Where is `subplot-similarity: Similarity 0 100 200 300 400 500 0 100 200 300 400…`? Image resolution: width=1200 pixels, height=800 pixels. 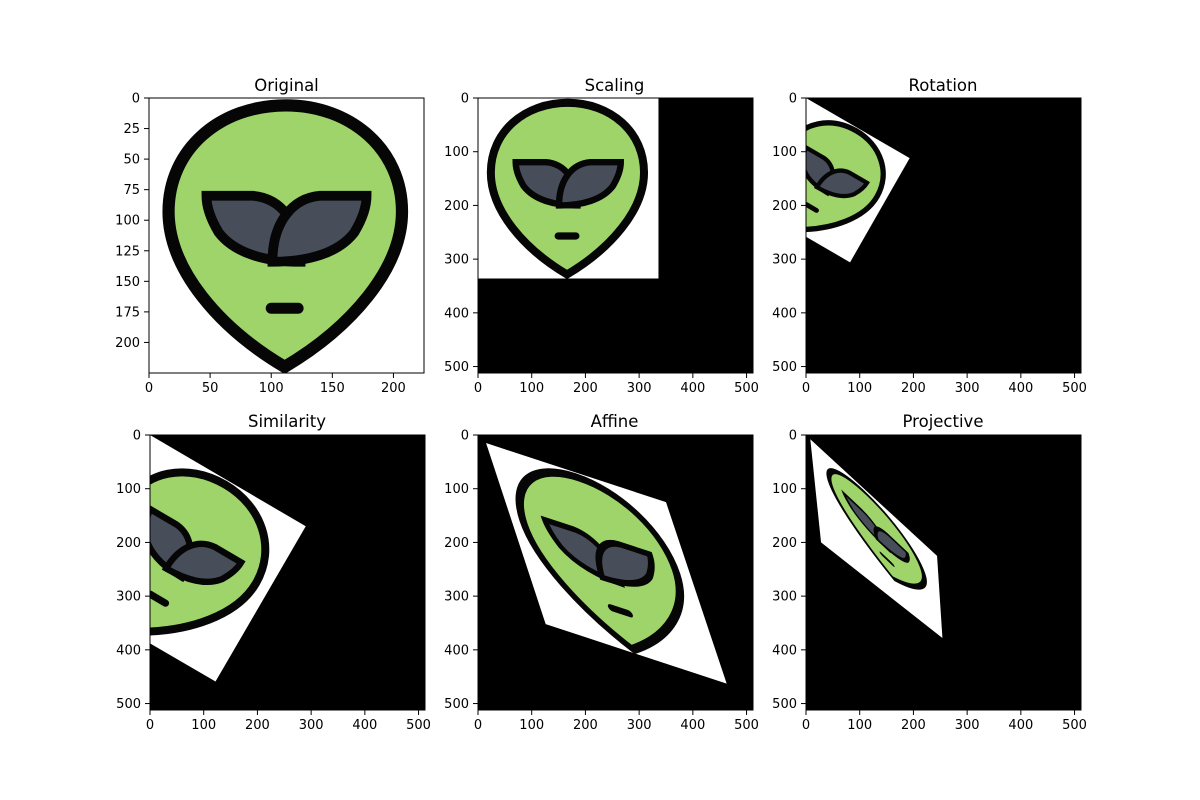 subplot-similarity: Similarity 0 100 200 300 400 500 0 100 200 300 400… is located at coordinates (273, 573).